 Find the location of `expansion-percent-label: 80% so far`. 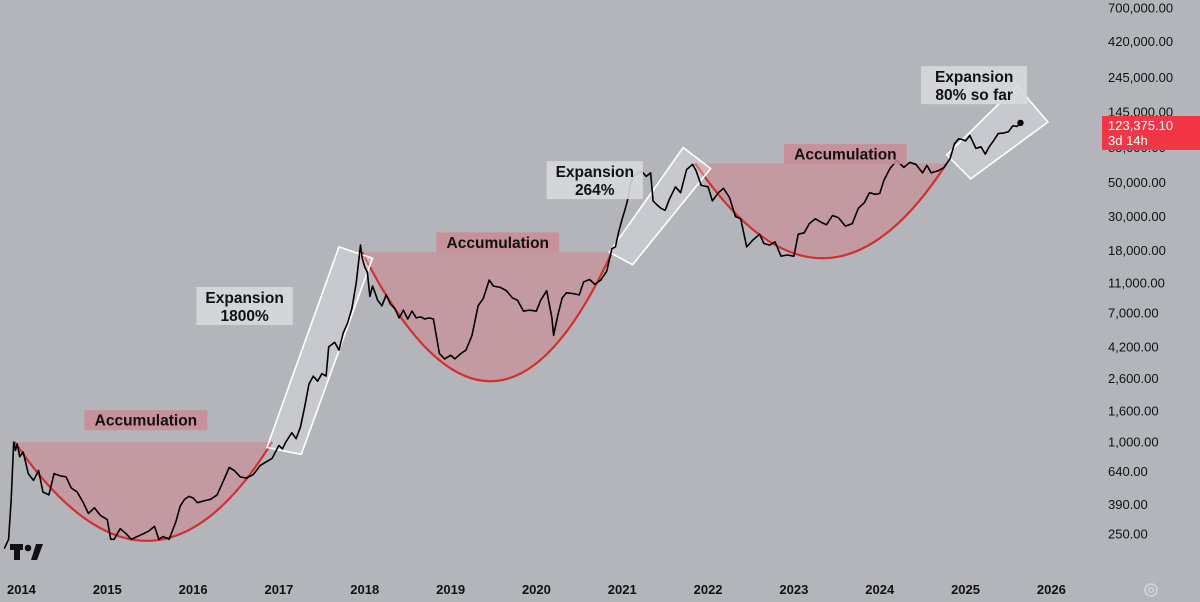

expansion-percent-label: 80% so far is located at coordinates (974, 95).